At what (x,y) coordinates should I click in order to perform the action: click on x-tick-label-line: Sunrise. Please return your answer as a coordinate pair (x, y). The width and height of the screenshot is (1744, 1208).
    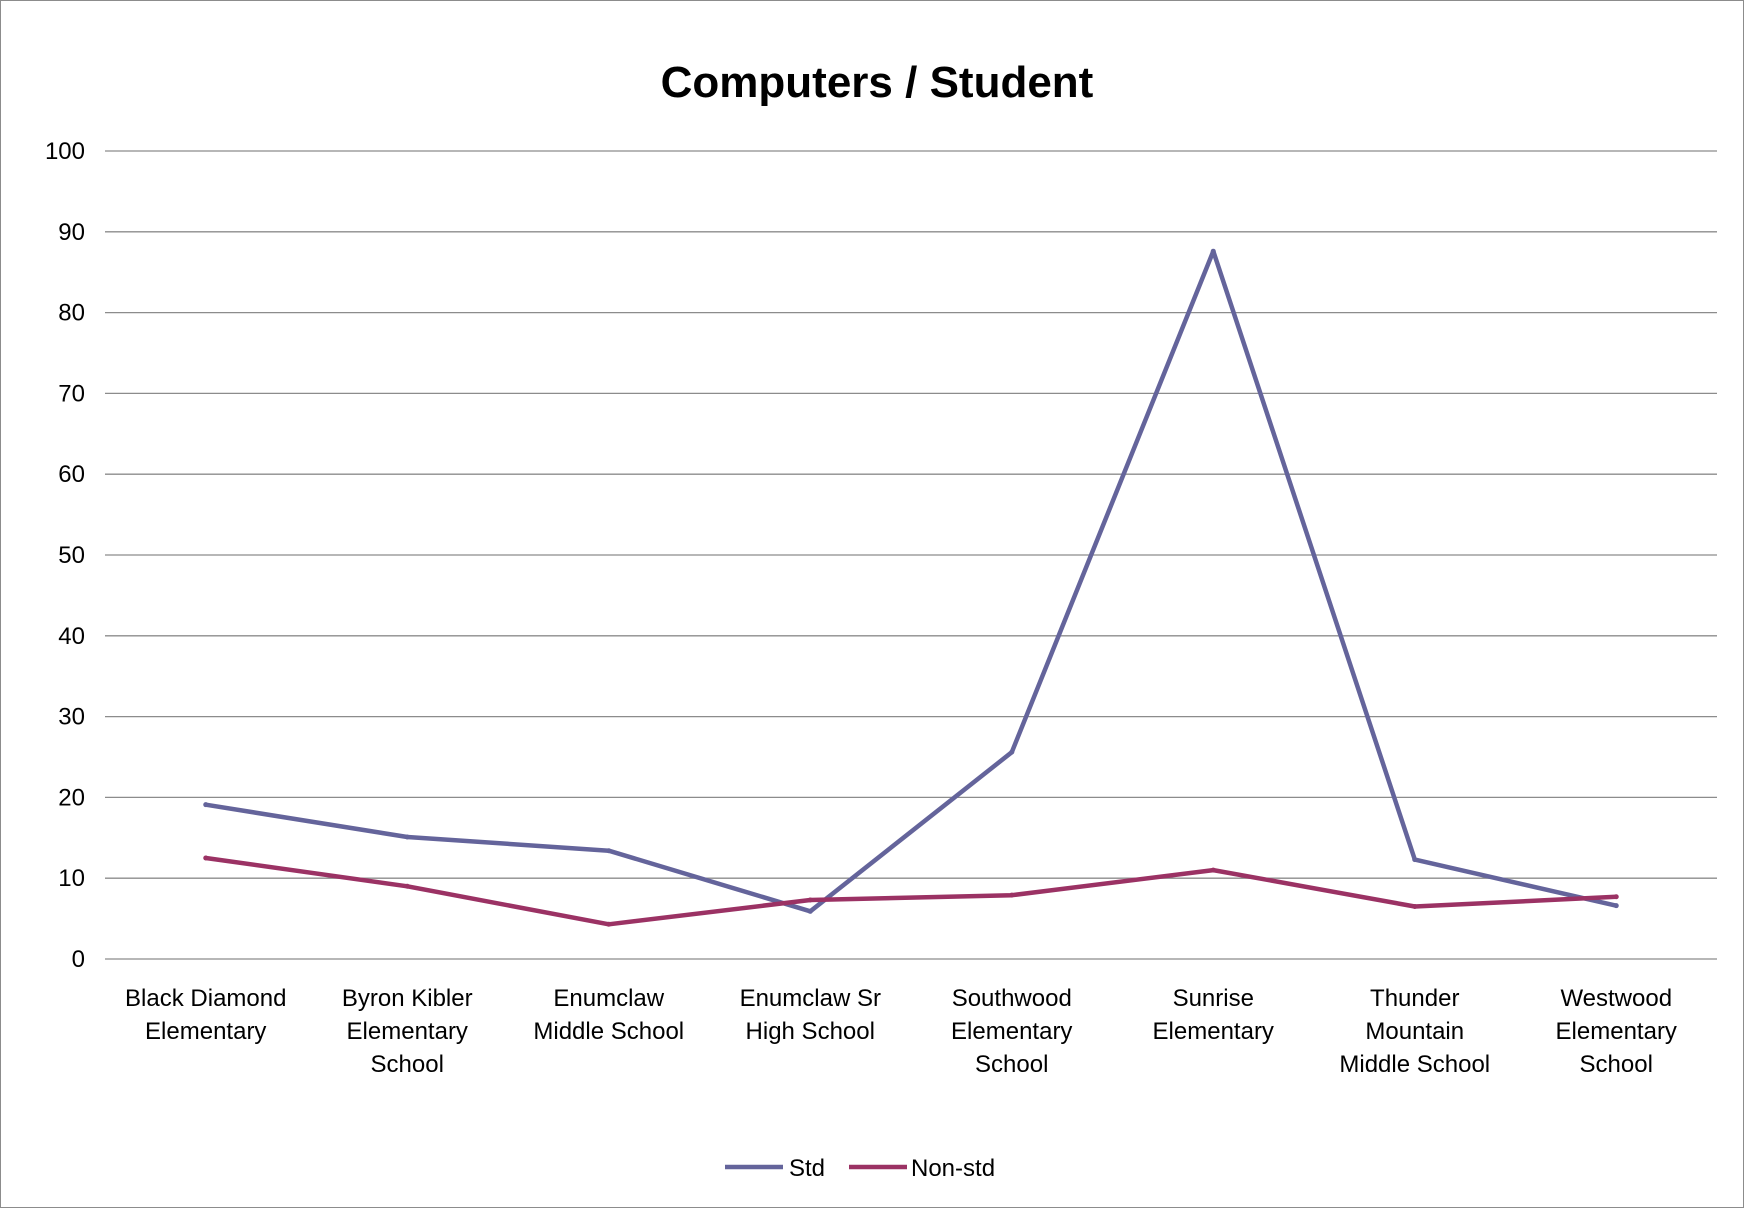
    Looking at the image, I should click on (1213, 998).